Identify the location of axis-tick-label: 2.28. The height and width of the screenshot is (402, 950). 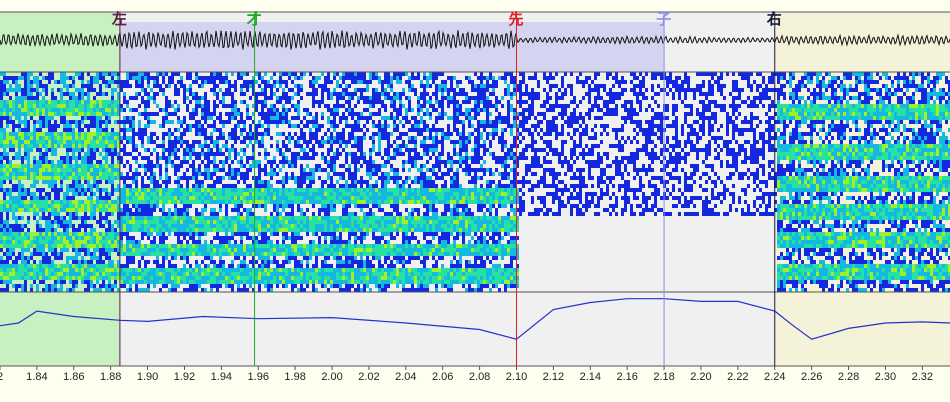
(848, 377).